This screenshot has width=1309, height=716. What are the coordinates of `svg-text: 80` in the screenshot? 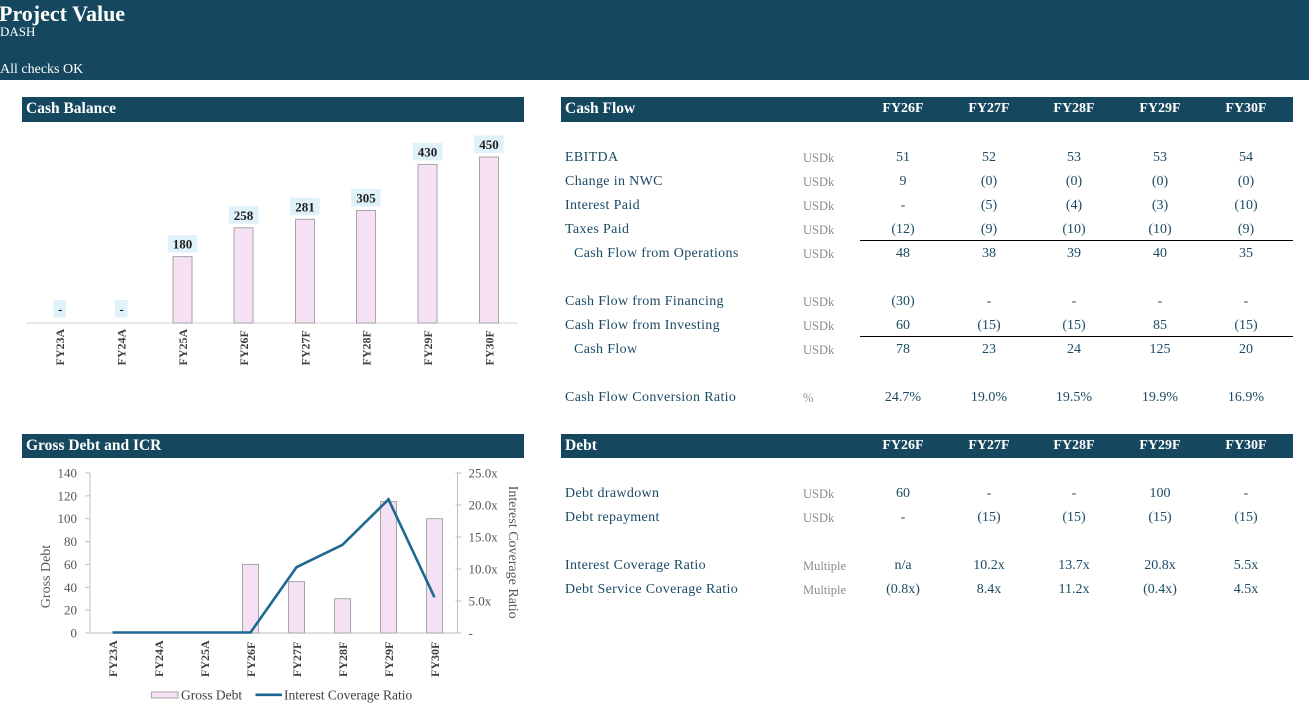 It's located at (70, 541).